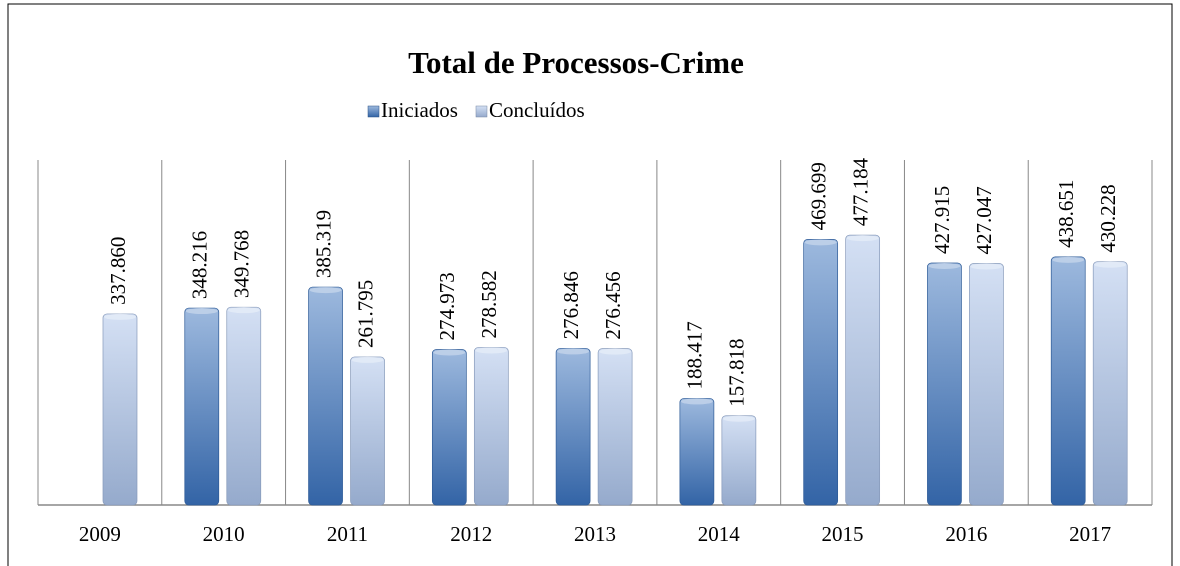  Describe the element at coordinates (576, 62) in the screenshot. I see `chart-title: Total de Processos-Crime` at that location.